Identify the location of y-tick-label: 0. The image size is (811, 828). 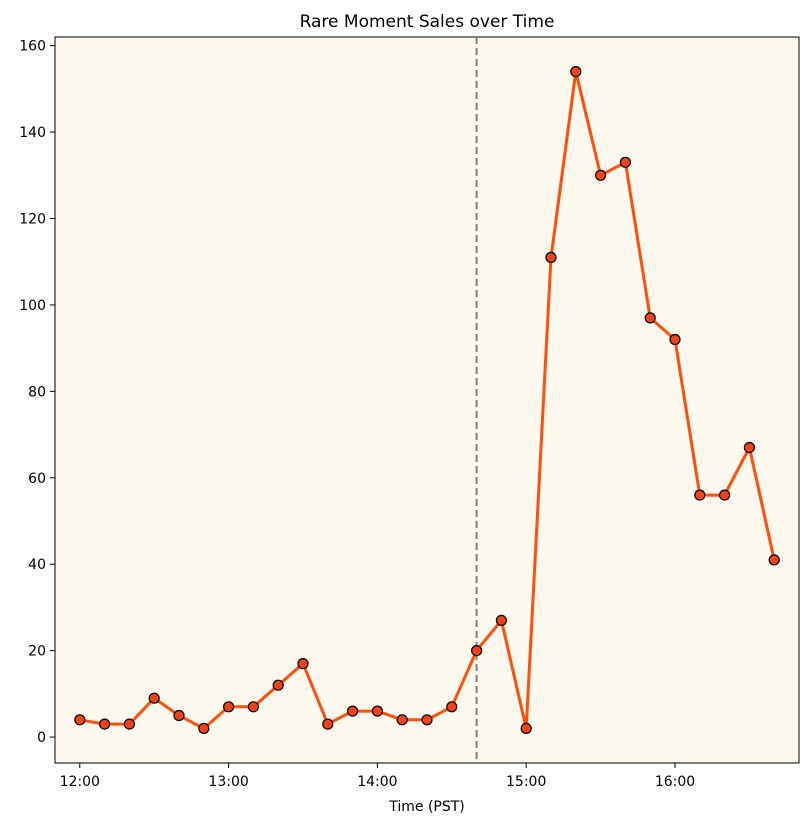
(41, 738).